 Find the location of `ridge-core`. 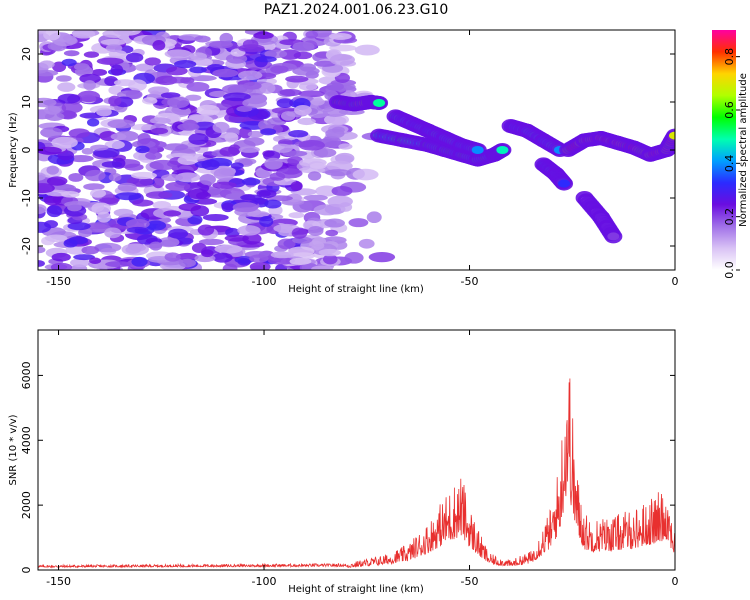

ridge-core is located at coordinates (379, 102).